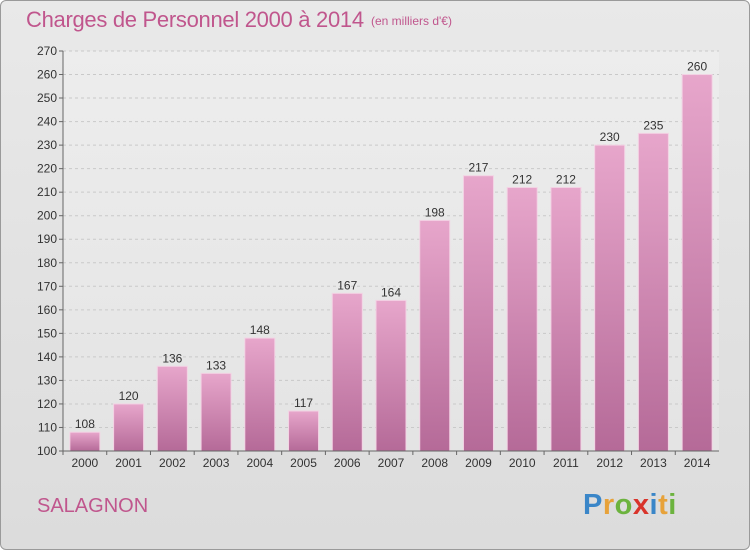  I want to click on x-tick-label: 2008, so click(434, 463).